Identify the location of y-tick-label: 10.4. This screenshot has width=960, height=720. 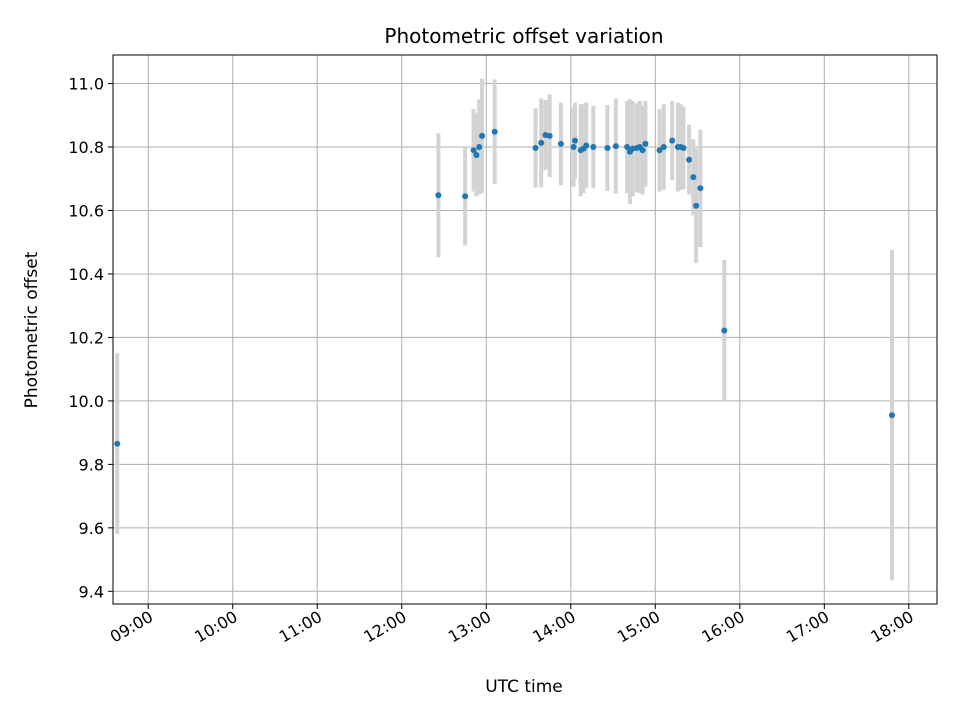
(86, 274).